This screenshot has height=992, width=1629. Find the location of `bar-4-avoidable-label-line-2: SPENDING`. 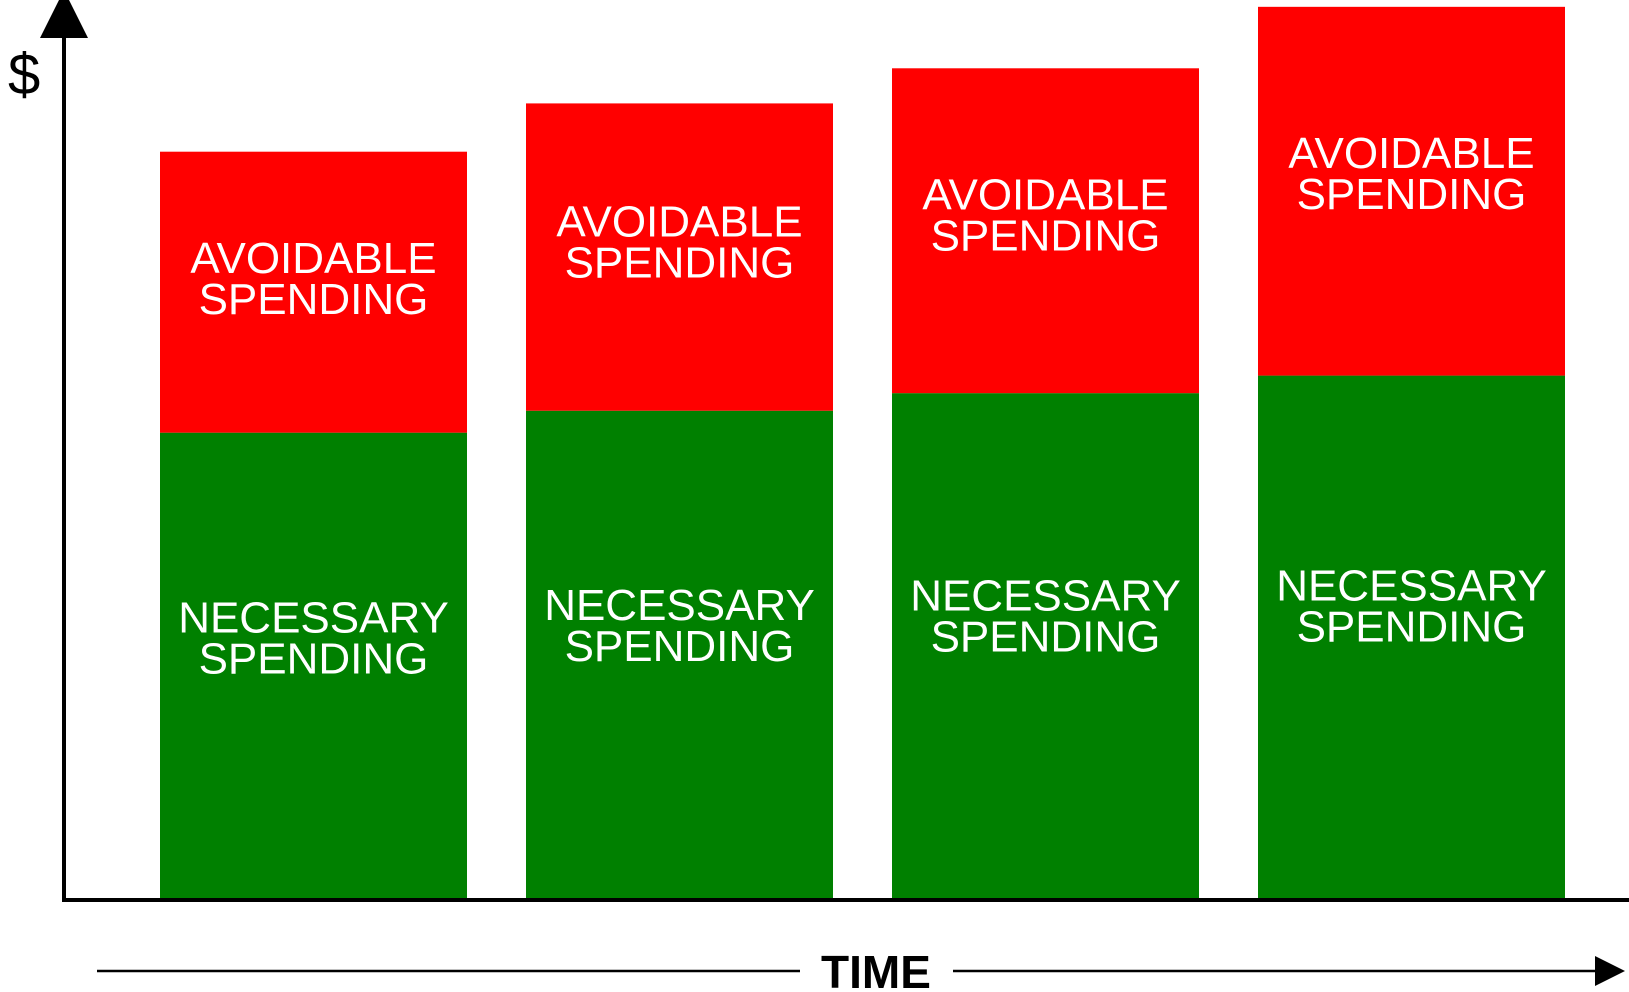

bar-4-avoidable-label-line-2: SPENDING is located at coordinates (1412, 194).